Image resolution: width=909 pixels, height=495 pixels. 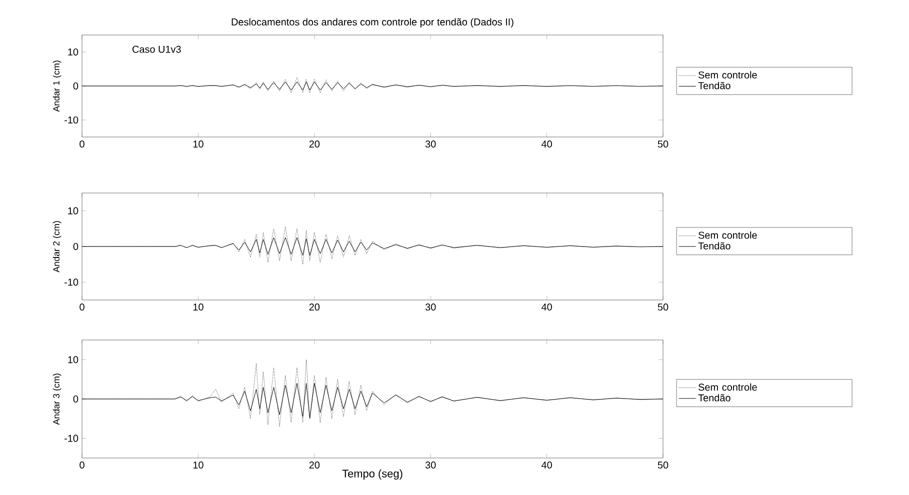 What do you see at coordinates (57, 246) in the screenshot?
I see `y-axis-title: Andar 2 (cm)` at bounding box center [57, 246].